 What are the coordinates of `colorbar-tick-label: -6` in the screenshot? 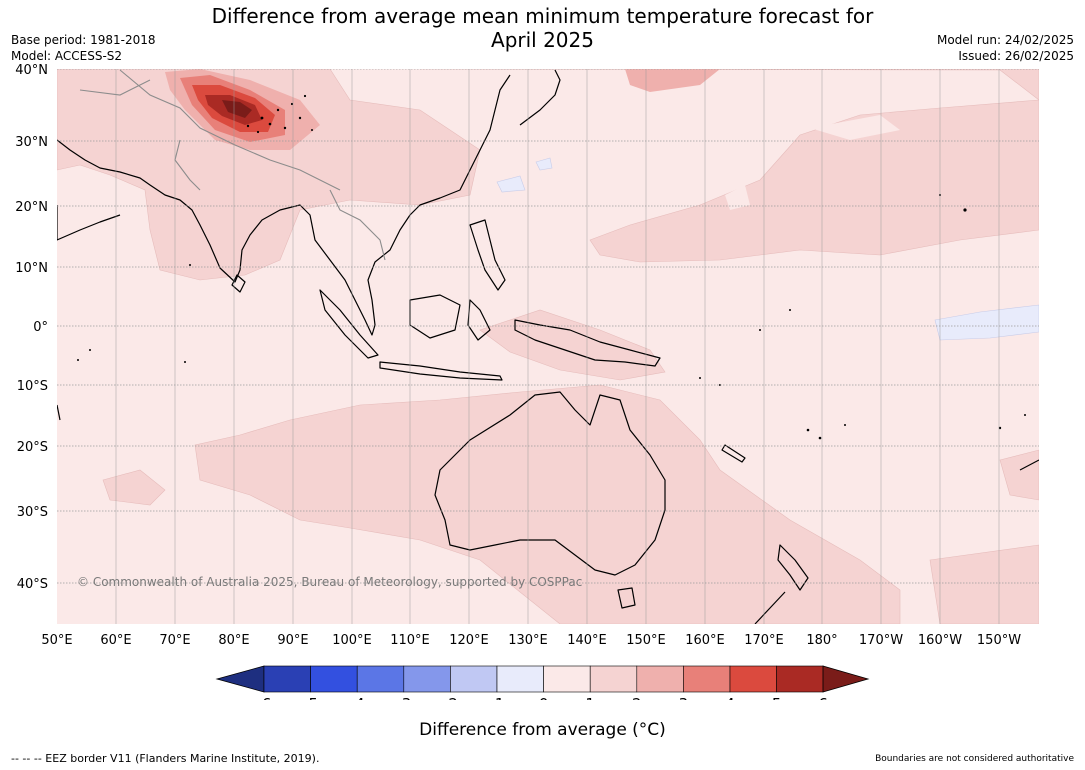 It's located at (264, 697).